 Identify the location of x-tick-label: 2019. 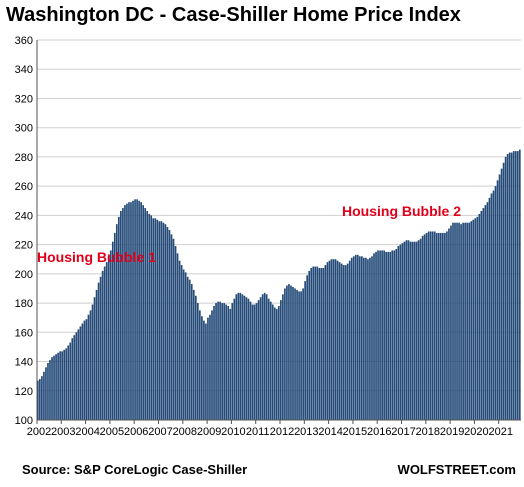
(452, 432).